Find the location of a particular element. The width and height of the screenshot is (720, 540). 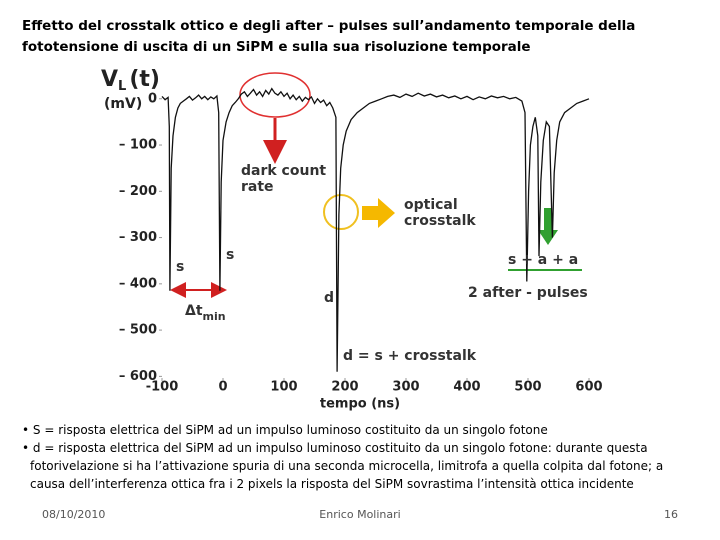

y-tick-label: – 300 is located at coordinates (138, 237).